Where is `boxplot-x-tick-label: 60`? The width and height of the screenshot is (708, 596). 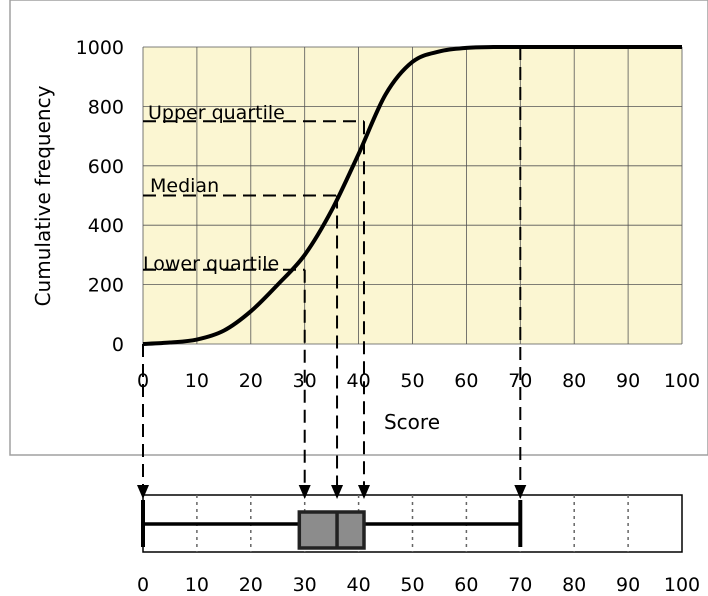
boxplot-x-tick-label: 60 is located at coordinates (466, 585).